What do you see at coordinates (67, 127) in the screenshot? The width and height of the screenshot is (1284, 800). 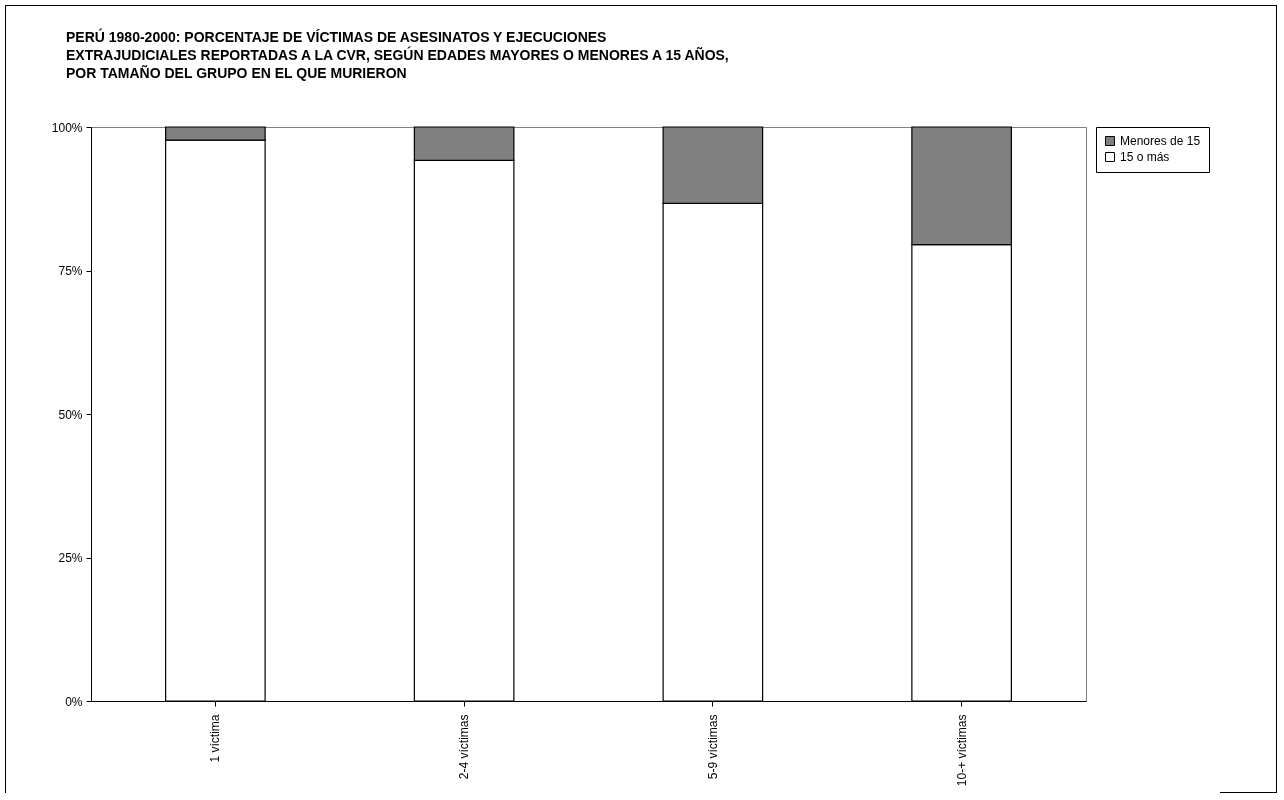 I see `y-tick-label: 100%` at bounding box center [67, 127].